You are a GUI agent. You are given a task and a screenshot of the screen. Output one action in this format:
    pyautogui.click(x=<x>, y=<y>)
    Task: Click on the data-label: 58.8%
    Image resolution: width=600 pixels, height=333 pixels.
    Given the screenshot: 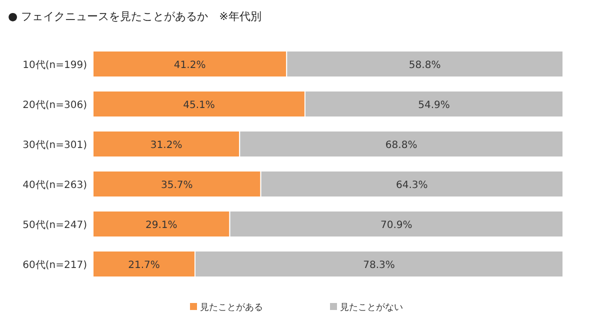 What is the action you would take?
    pyautogui.click(x=424, y=65)
    